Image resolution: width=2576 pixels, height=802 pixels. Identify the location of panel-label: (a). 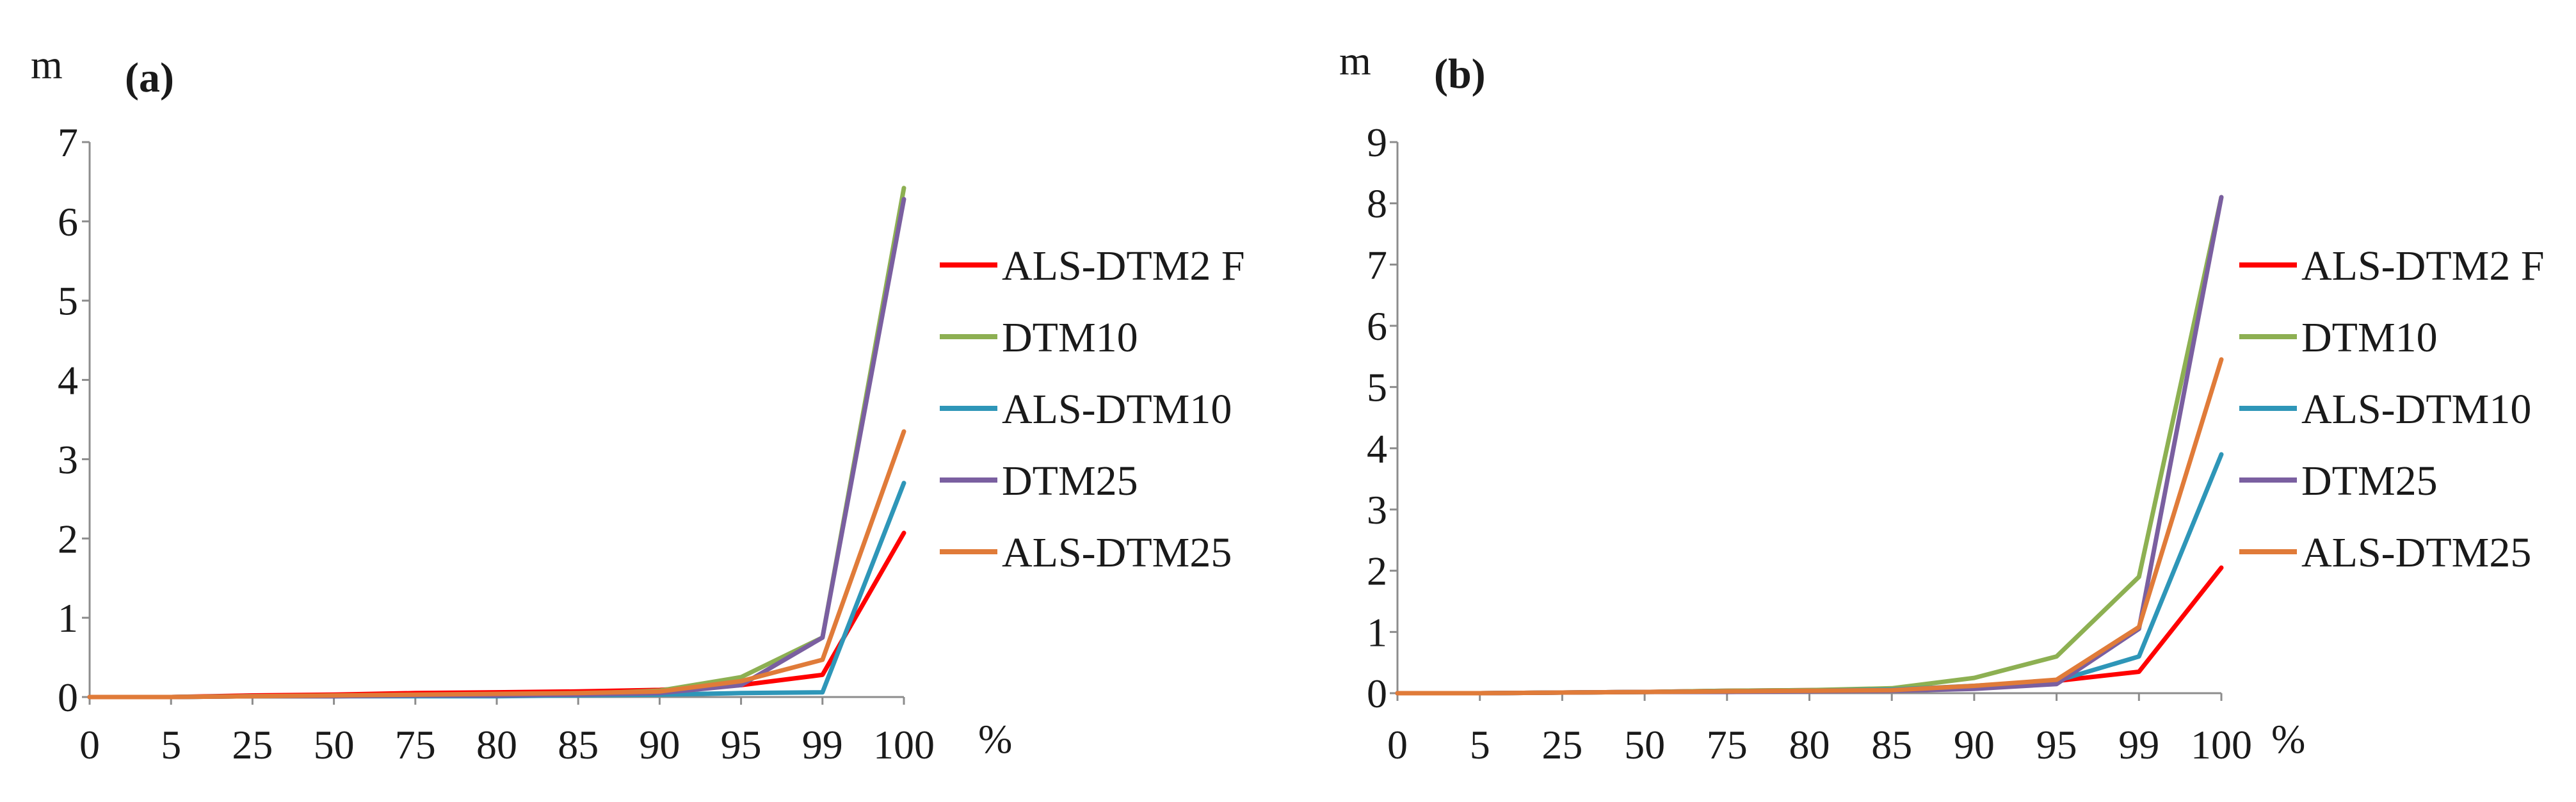
(149, 77).